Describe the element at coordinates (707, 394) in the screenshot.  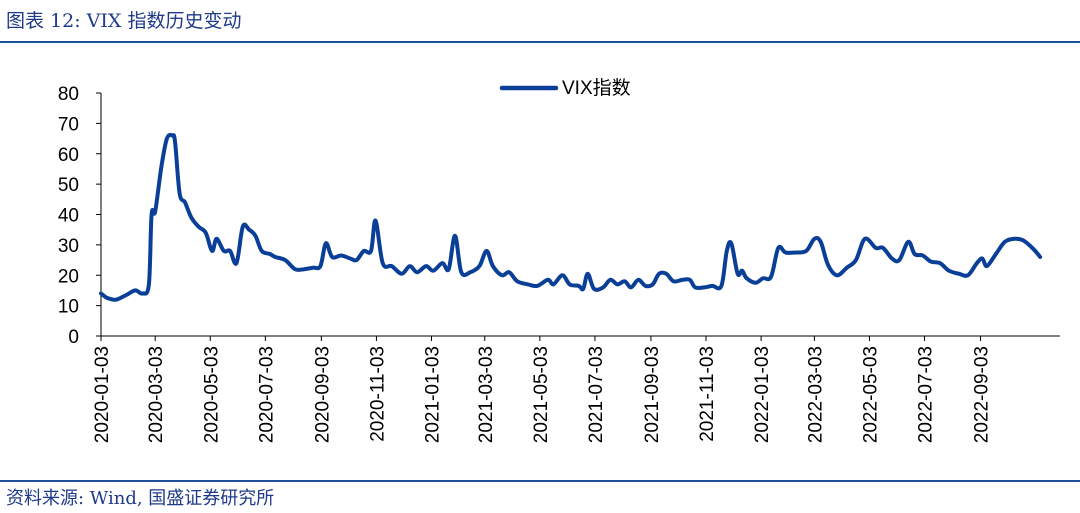
I see `x-tick-label: 2021-11-03` at that location.